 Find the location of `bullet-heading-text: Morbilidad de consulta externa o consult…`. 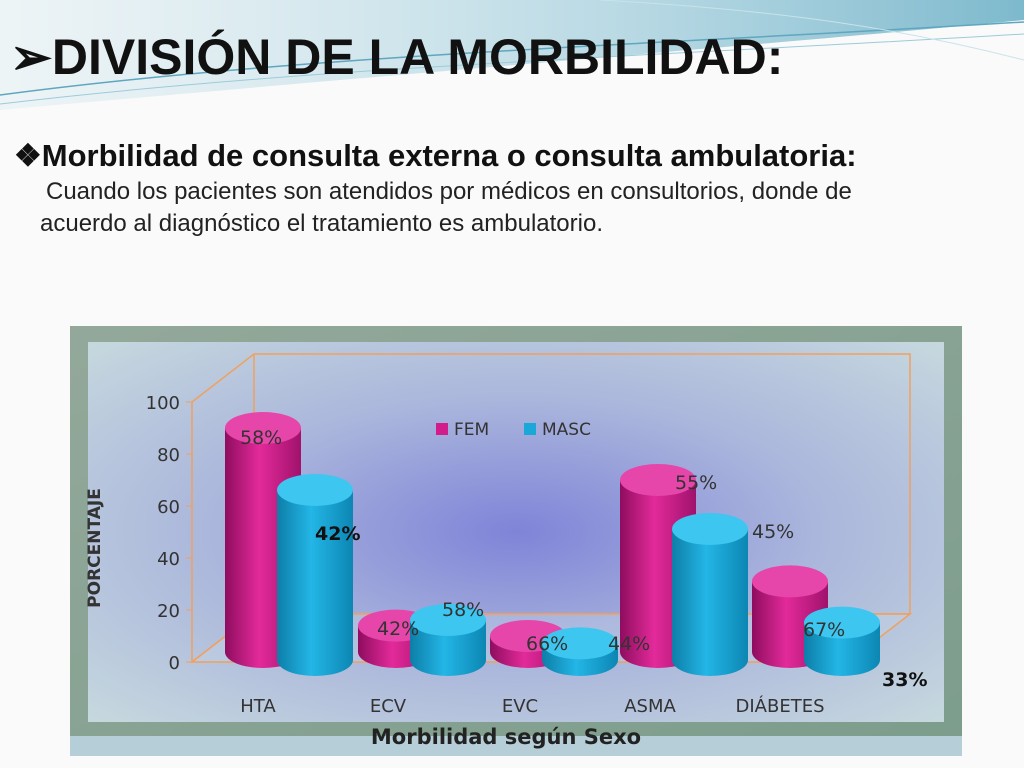

bullet-heading-text: Morbilidad de consulta externa o consult… is located at coordinates (449, 155).